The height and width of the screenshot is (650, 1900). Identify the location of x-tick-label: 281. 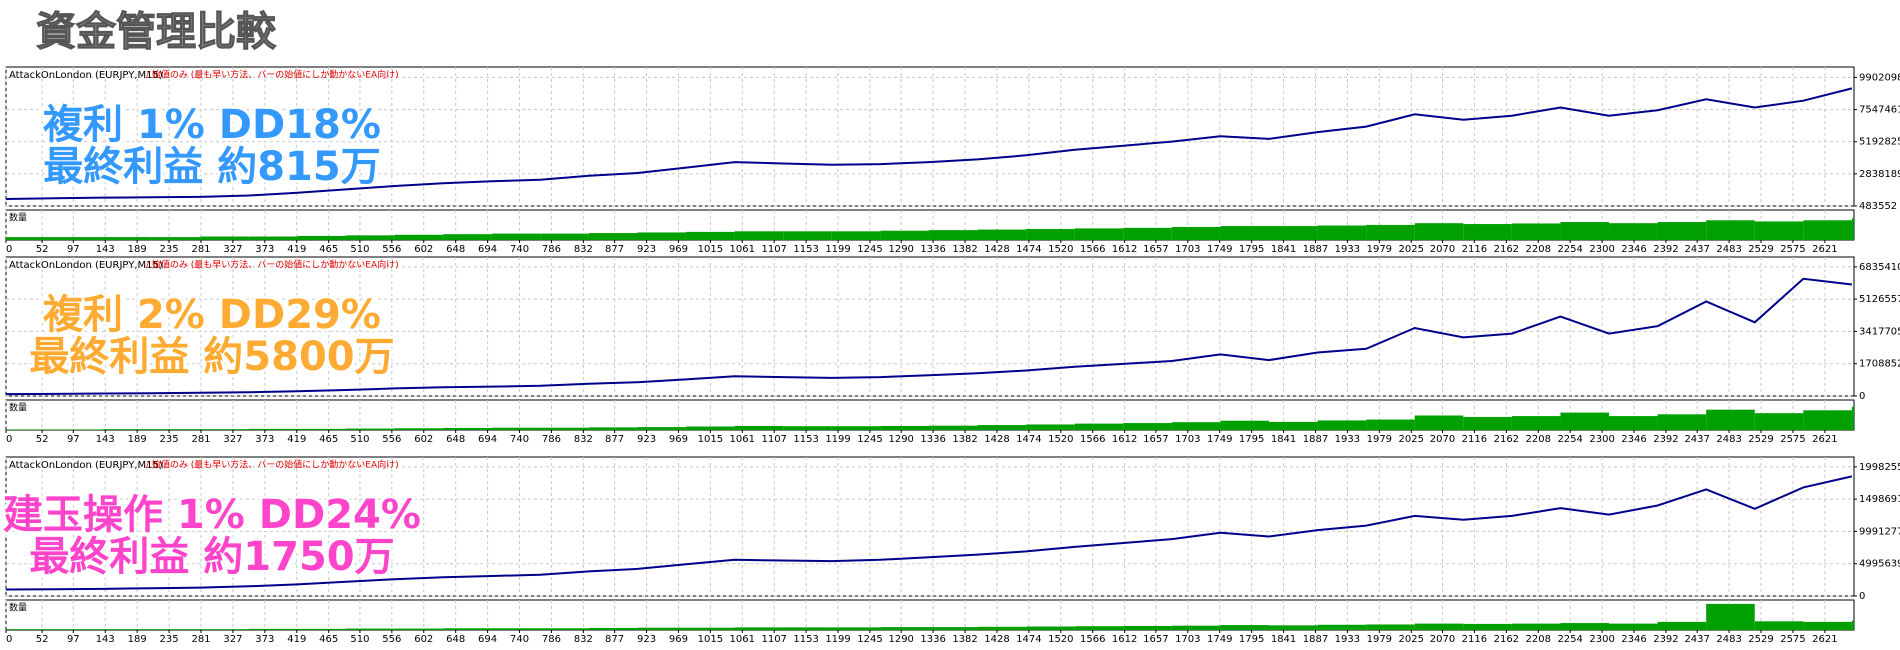
(200, 639).